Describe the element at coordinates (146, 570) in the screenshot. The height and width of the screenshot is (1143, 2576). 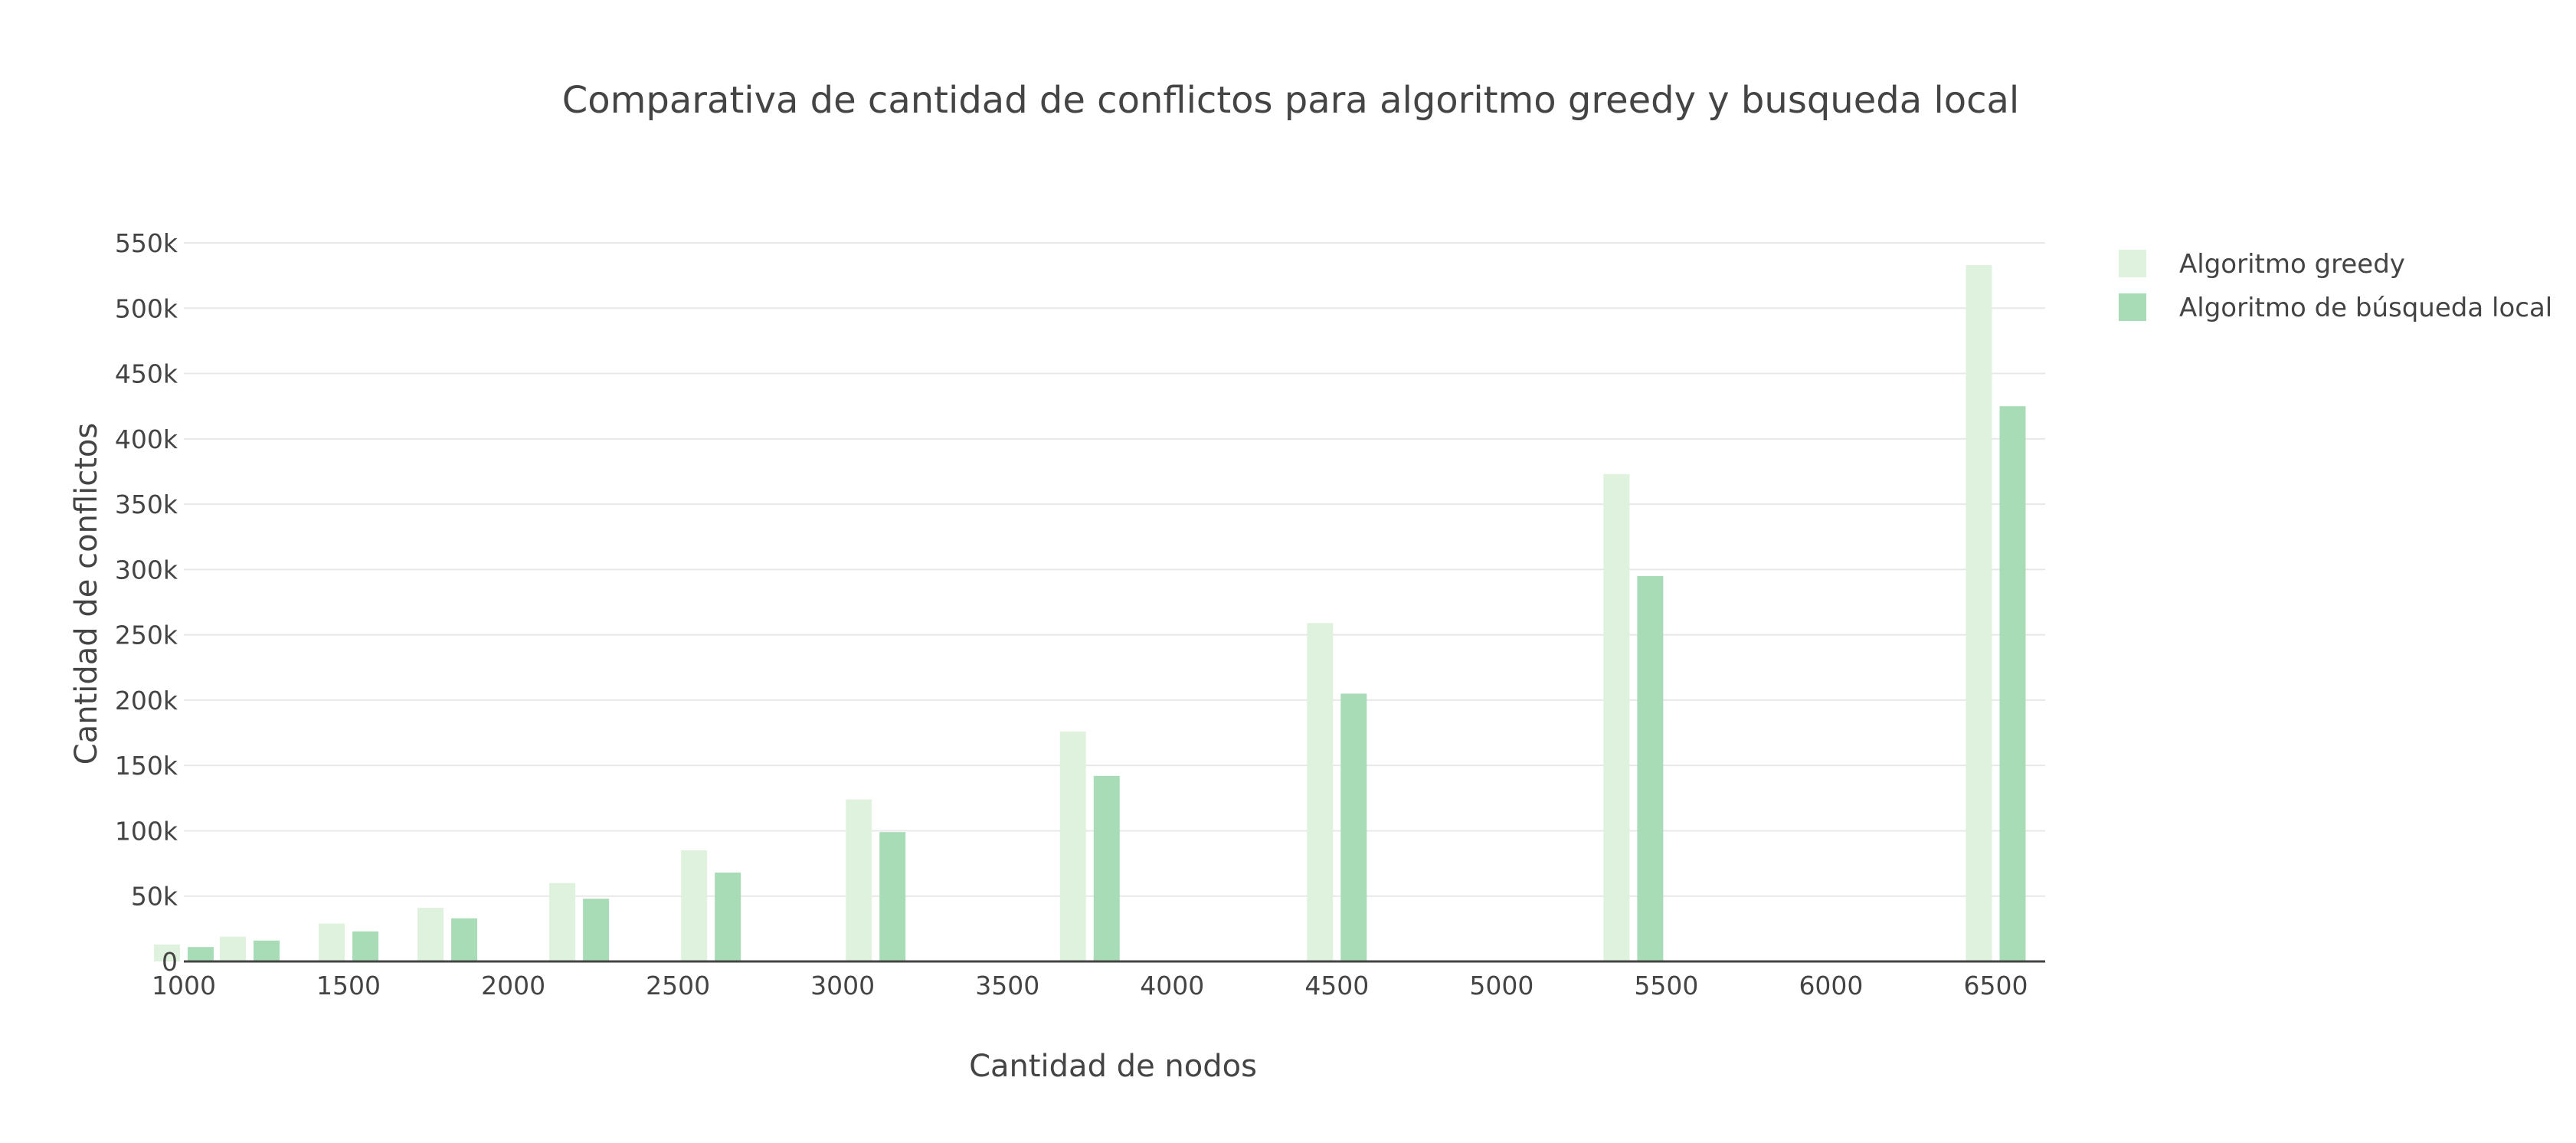
I see `y-tick-label: 300k` at that location.